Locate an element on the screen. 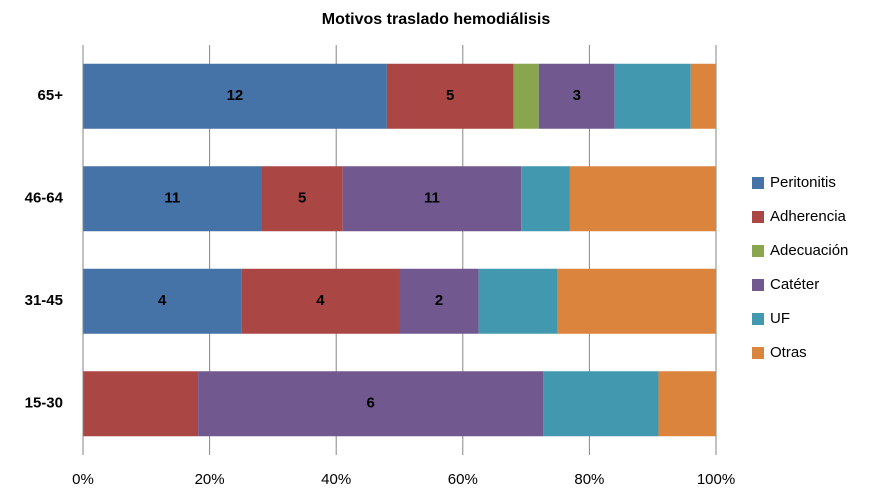 The image size is (872, 494). legend-label: Otras is located at coordinates (788, 352).